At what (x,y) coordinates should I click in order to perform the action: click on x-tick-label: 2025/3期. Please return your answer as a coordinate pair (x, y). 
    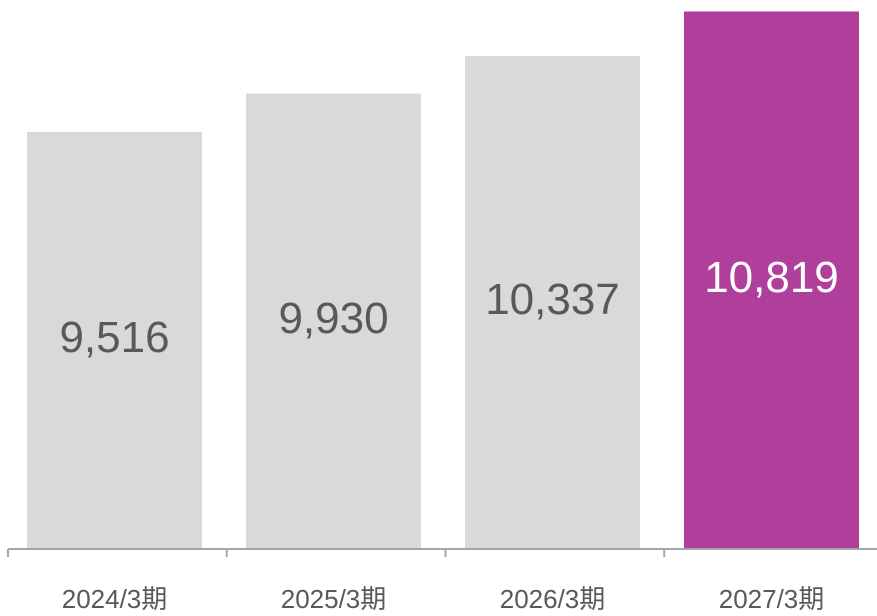
    Looking at the image, I should click on (334, 599).